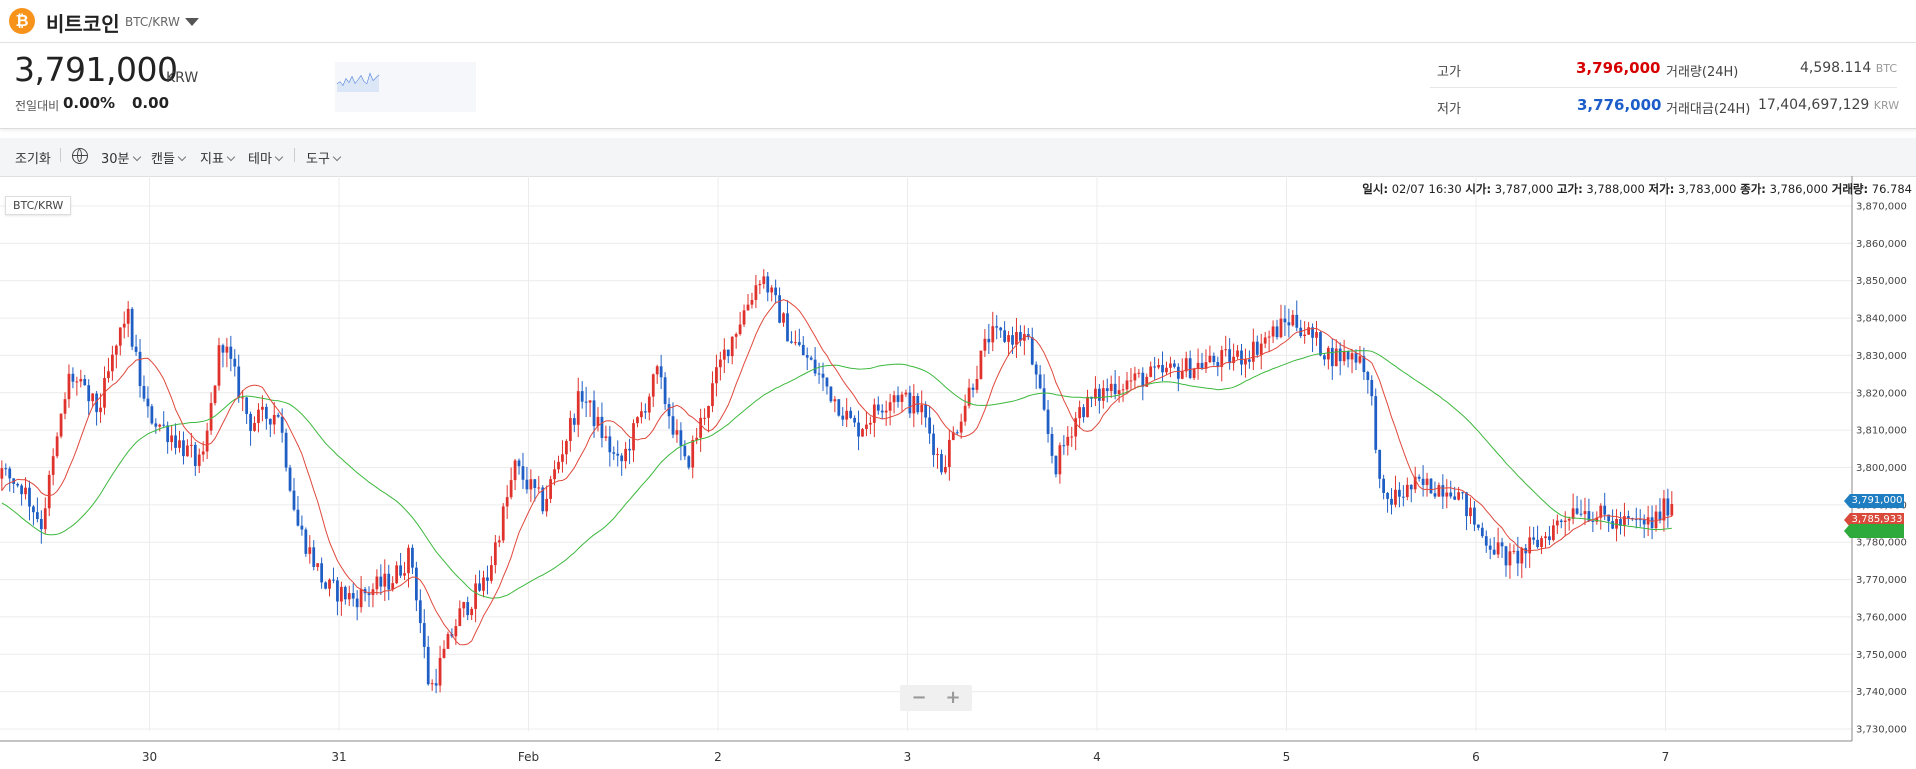 This screenshot has height=769, width=1916. What do you see at coordinates (1661, 189) in the screenshot?
I see `ohlc-low-label: 저가:` at bounding box center [1661, 189].